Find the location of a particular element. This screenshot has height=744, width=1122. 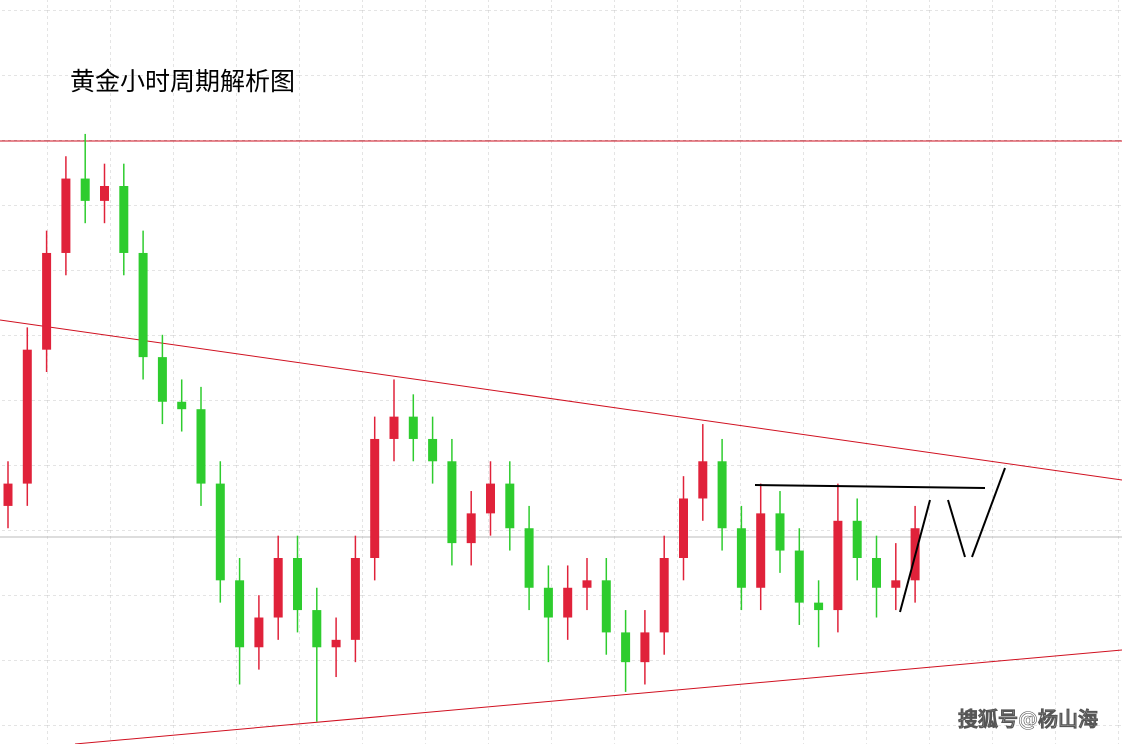

watermark: 搜狐号@杨山海 is located at coordinates (1028, 719).